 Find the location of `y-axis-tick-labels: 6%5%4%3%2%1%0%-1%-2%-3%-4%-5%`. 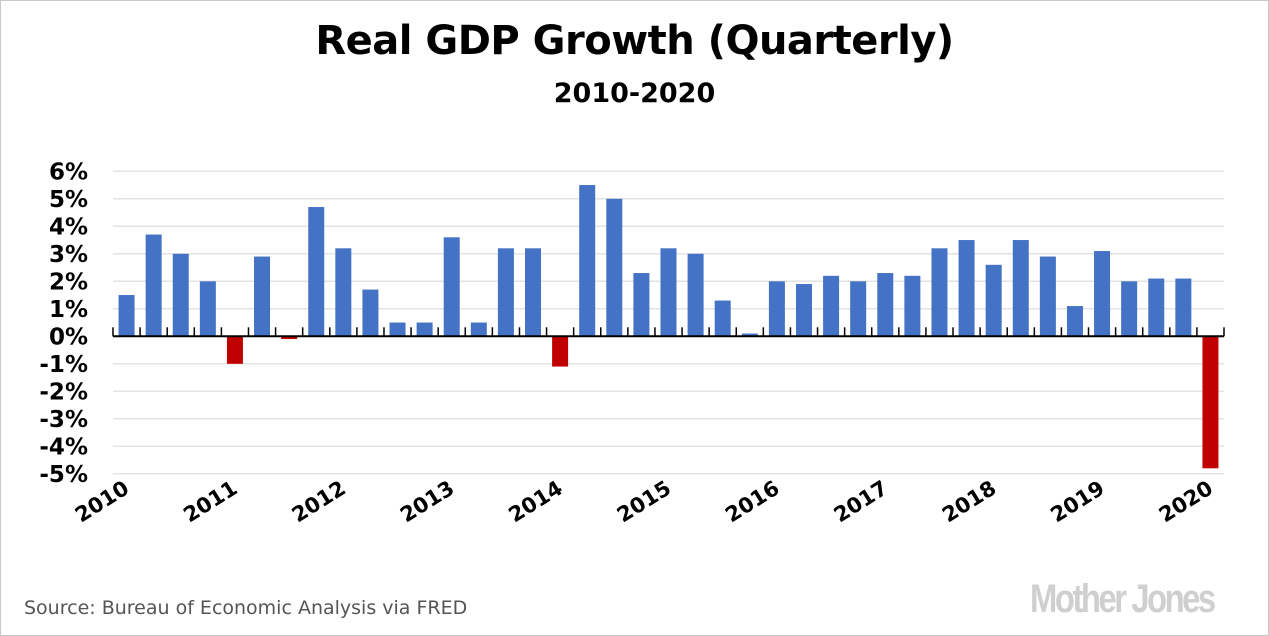

y-axis-tick-labels: 6%5%4%3%2%1%0%-1%-2%-3%-4%-5% is located at coordinates (63, 323).